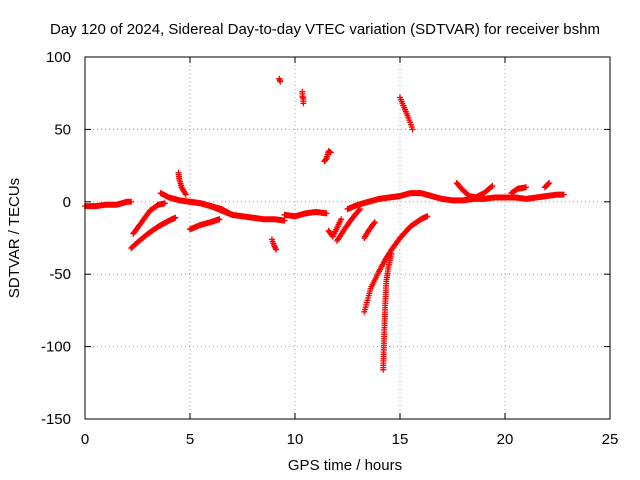  Describe the element at coordinates (58, 57) in the screenshot. I see `y-tick-label: 100` at that location.